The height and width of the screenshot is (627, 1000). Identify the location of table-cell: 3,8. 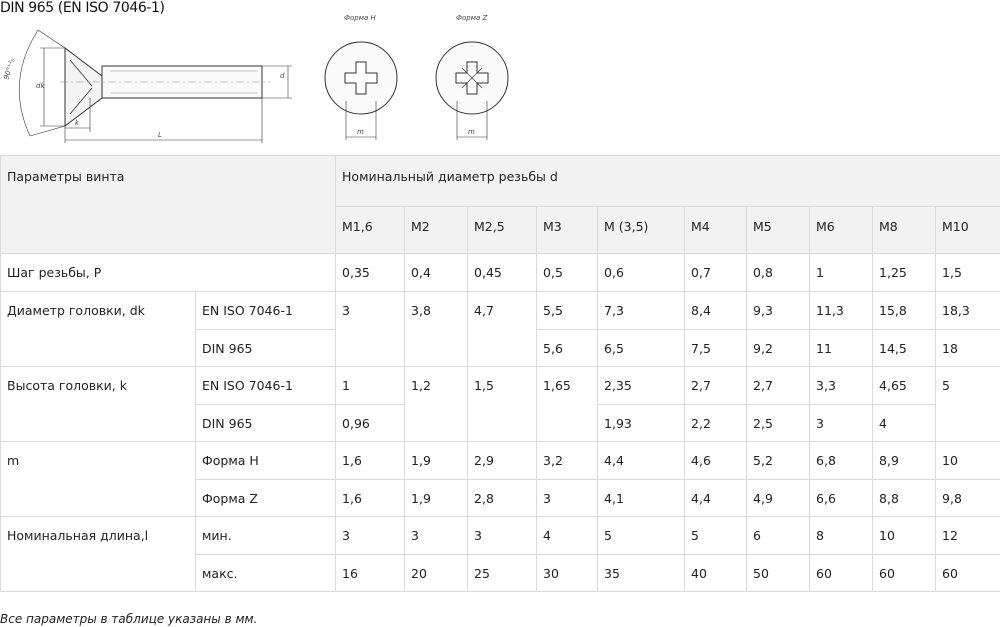
(436, 329).